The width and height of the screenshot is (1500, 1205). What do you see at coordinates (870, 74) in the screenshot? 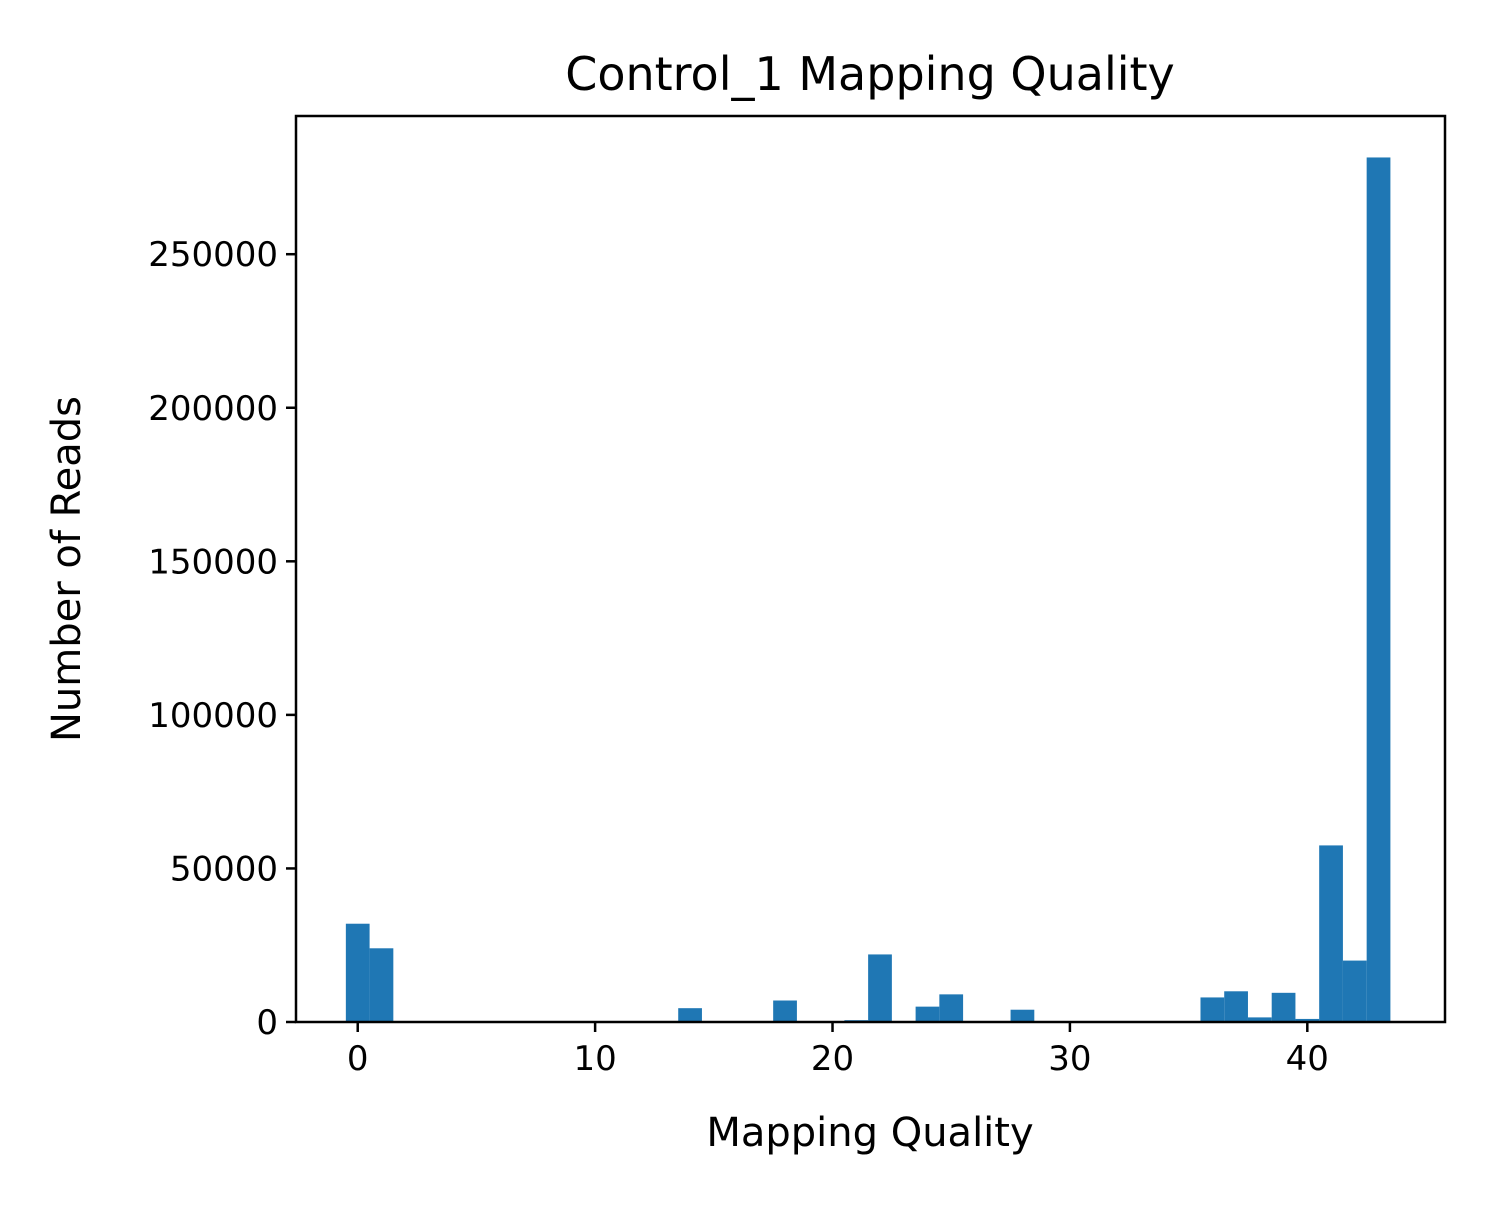
I see `chart-title: Control_1 Mapping Quality` at bounding box center [870, 74].